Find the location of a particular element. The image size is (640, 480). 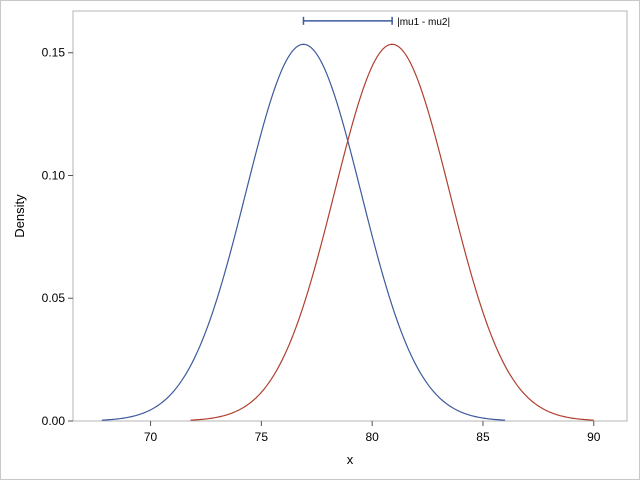

mean-difference-annotation: |mu1 - mu2| is located at coordinates (376, 22).